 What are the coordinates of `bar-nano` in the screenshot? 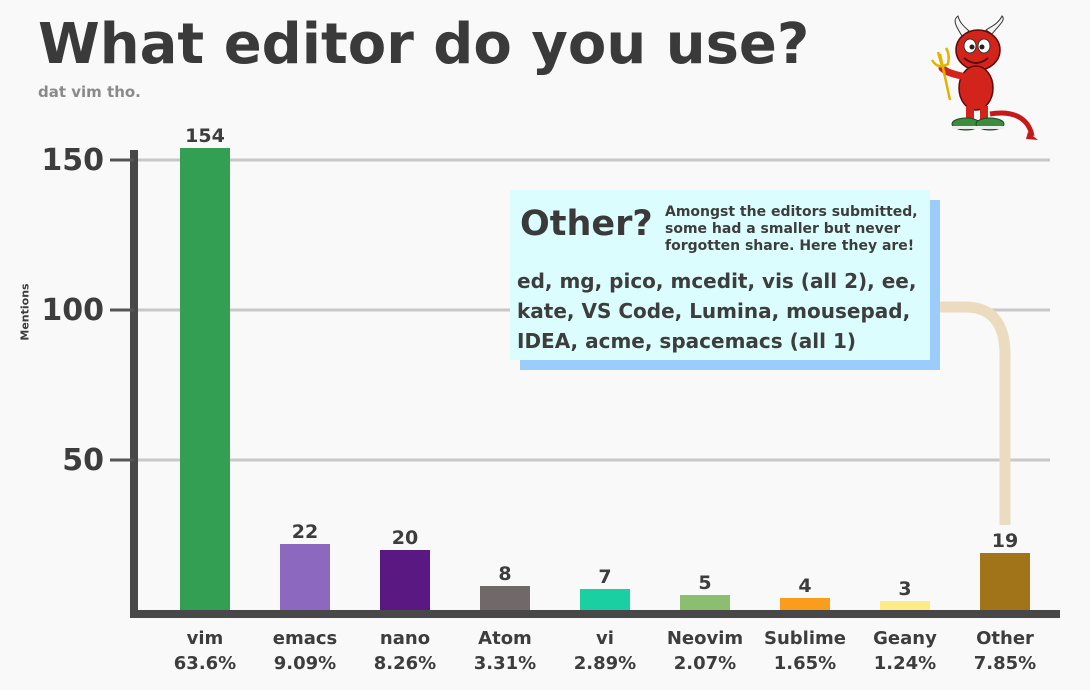 It's located at (405, 580).